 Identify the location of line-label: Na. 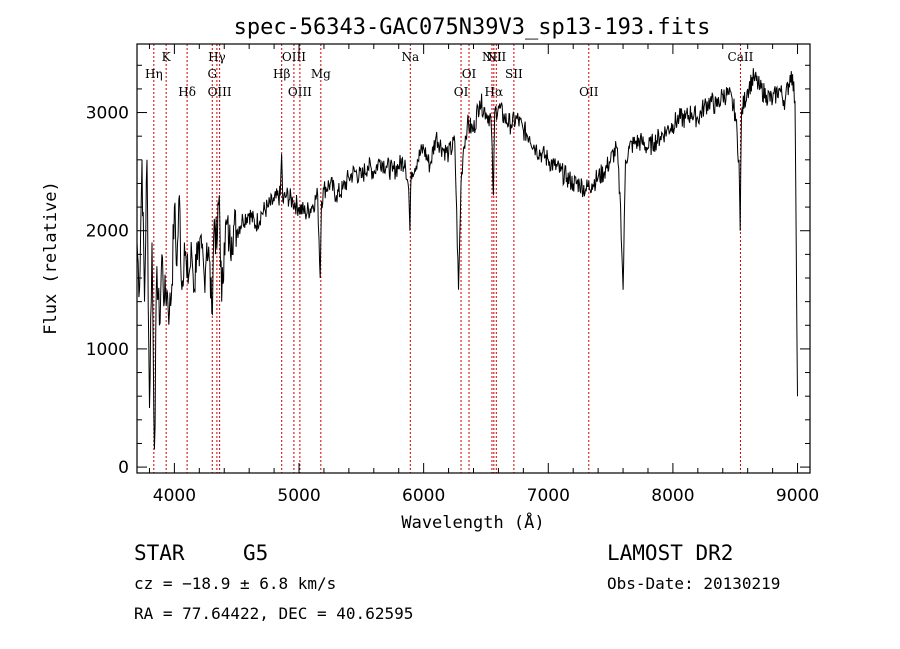
(410, 57).